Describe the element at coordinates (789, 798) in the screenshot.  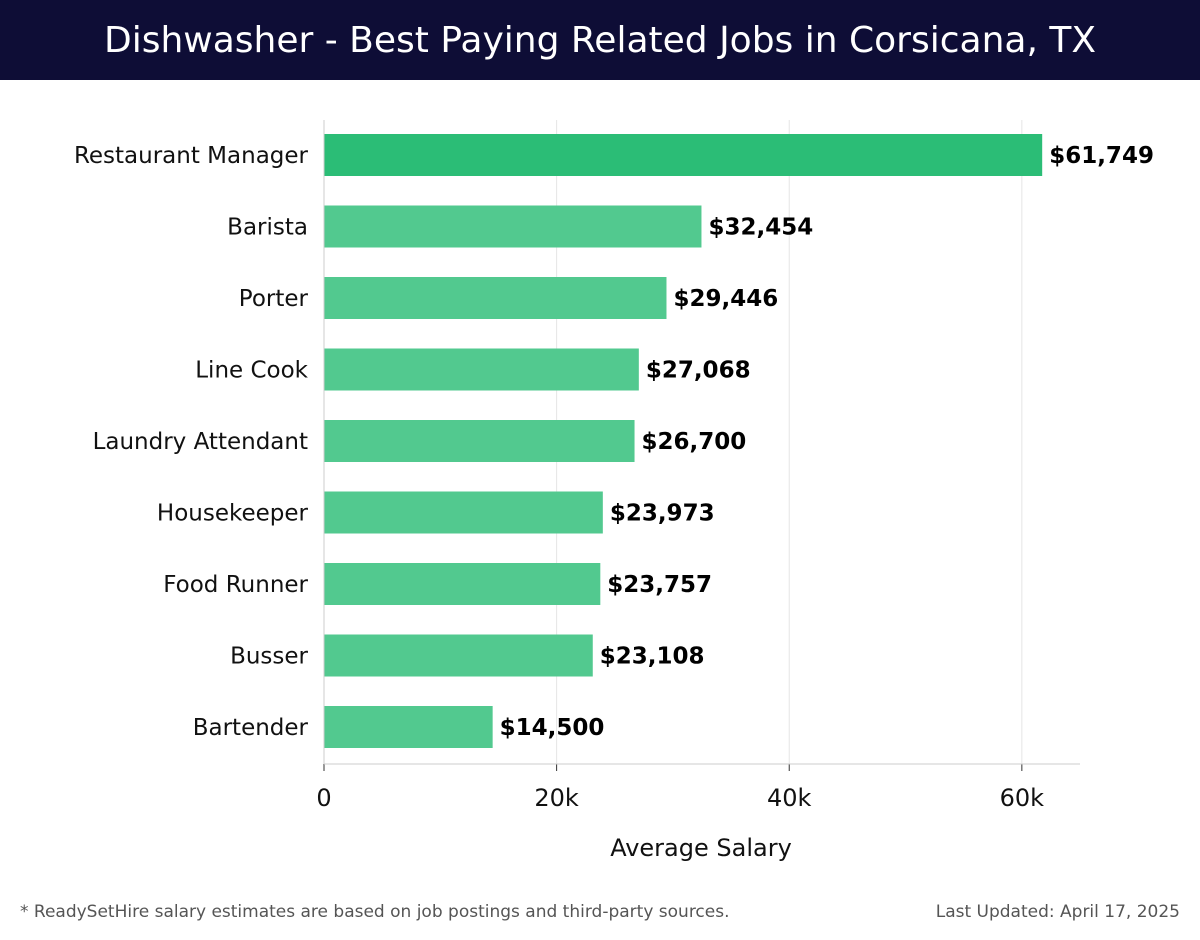
I see `x-tick-label: 40k` at that location.